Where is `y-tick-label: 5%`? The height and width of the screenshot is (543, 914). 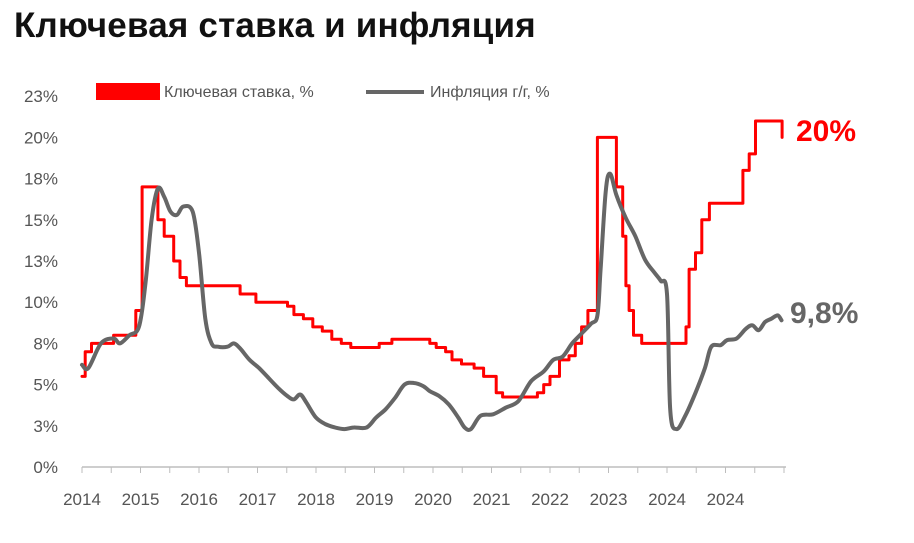
y-tick-label: 5% is located at coordinates (45, 385).